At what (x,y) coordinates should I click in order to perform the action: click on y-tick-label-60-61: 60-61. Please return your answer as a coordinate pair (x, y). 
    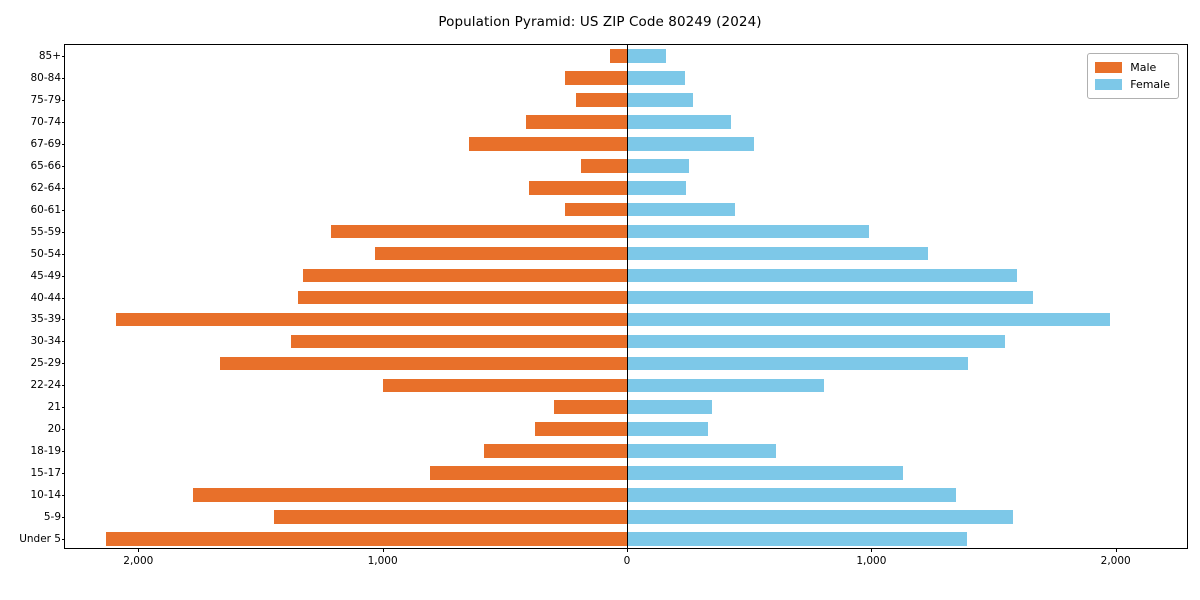
    Looking at the image, I should click on (45, 209).